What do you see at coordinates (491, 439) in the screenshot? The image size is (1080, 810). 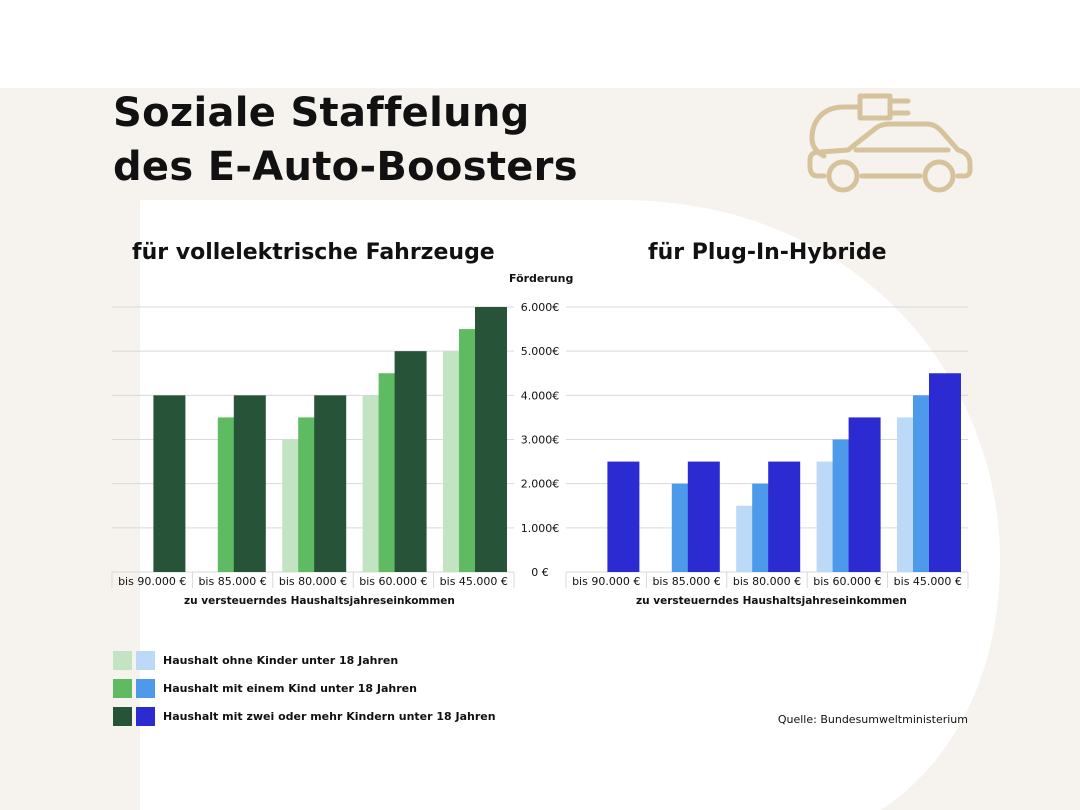 I see `bar-left-s2-c4` at bounding box center [491, 439].